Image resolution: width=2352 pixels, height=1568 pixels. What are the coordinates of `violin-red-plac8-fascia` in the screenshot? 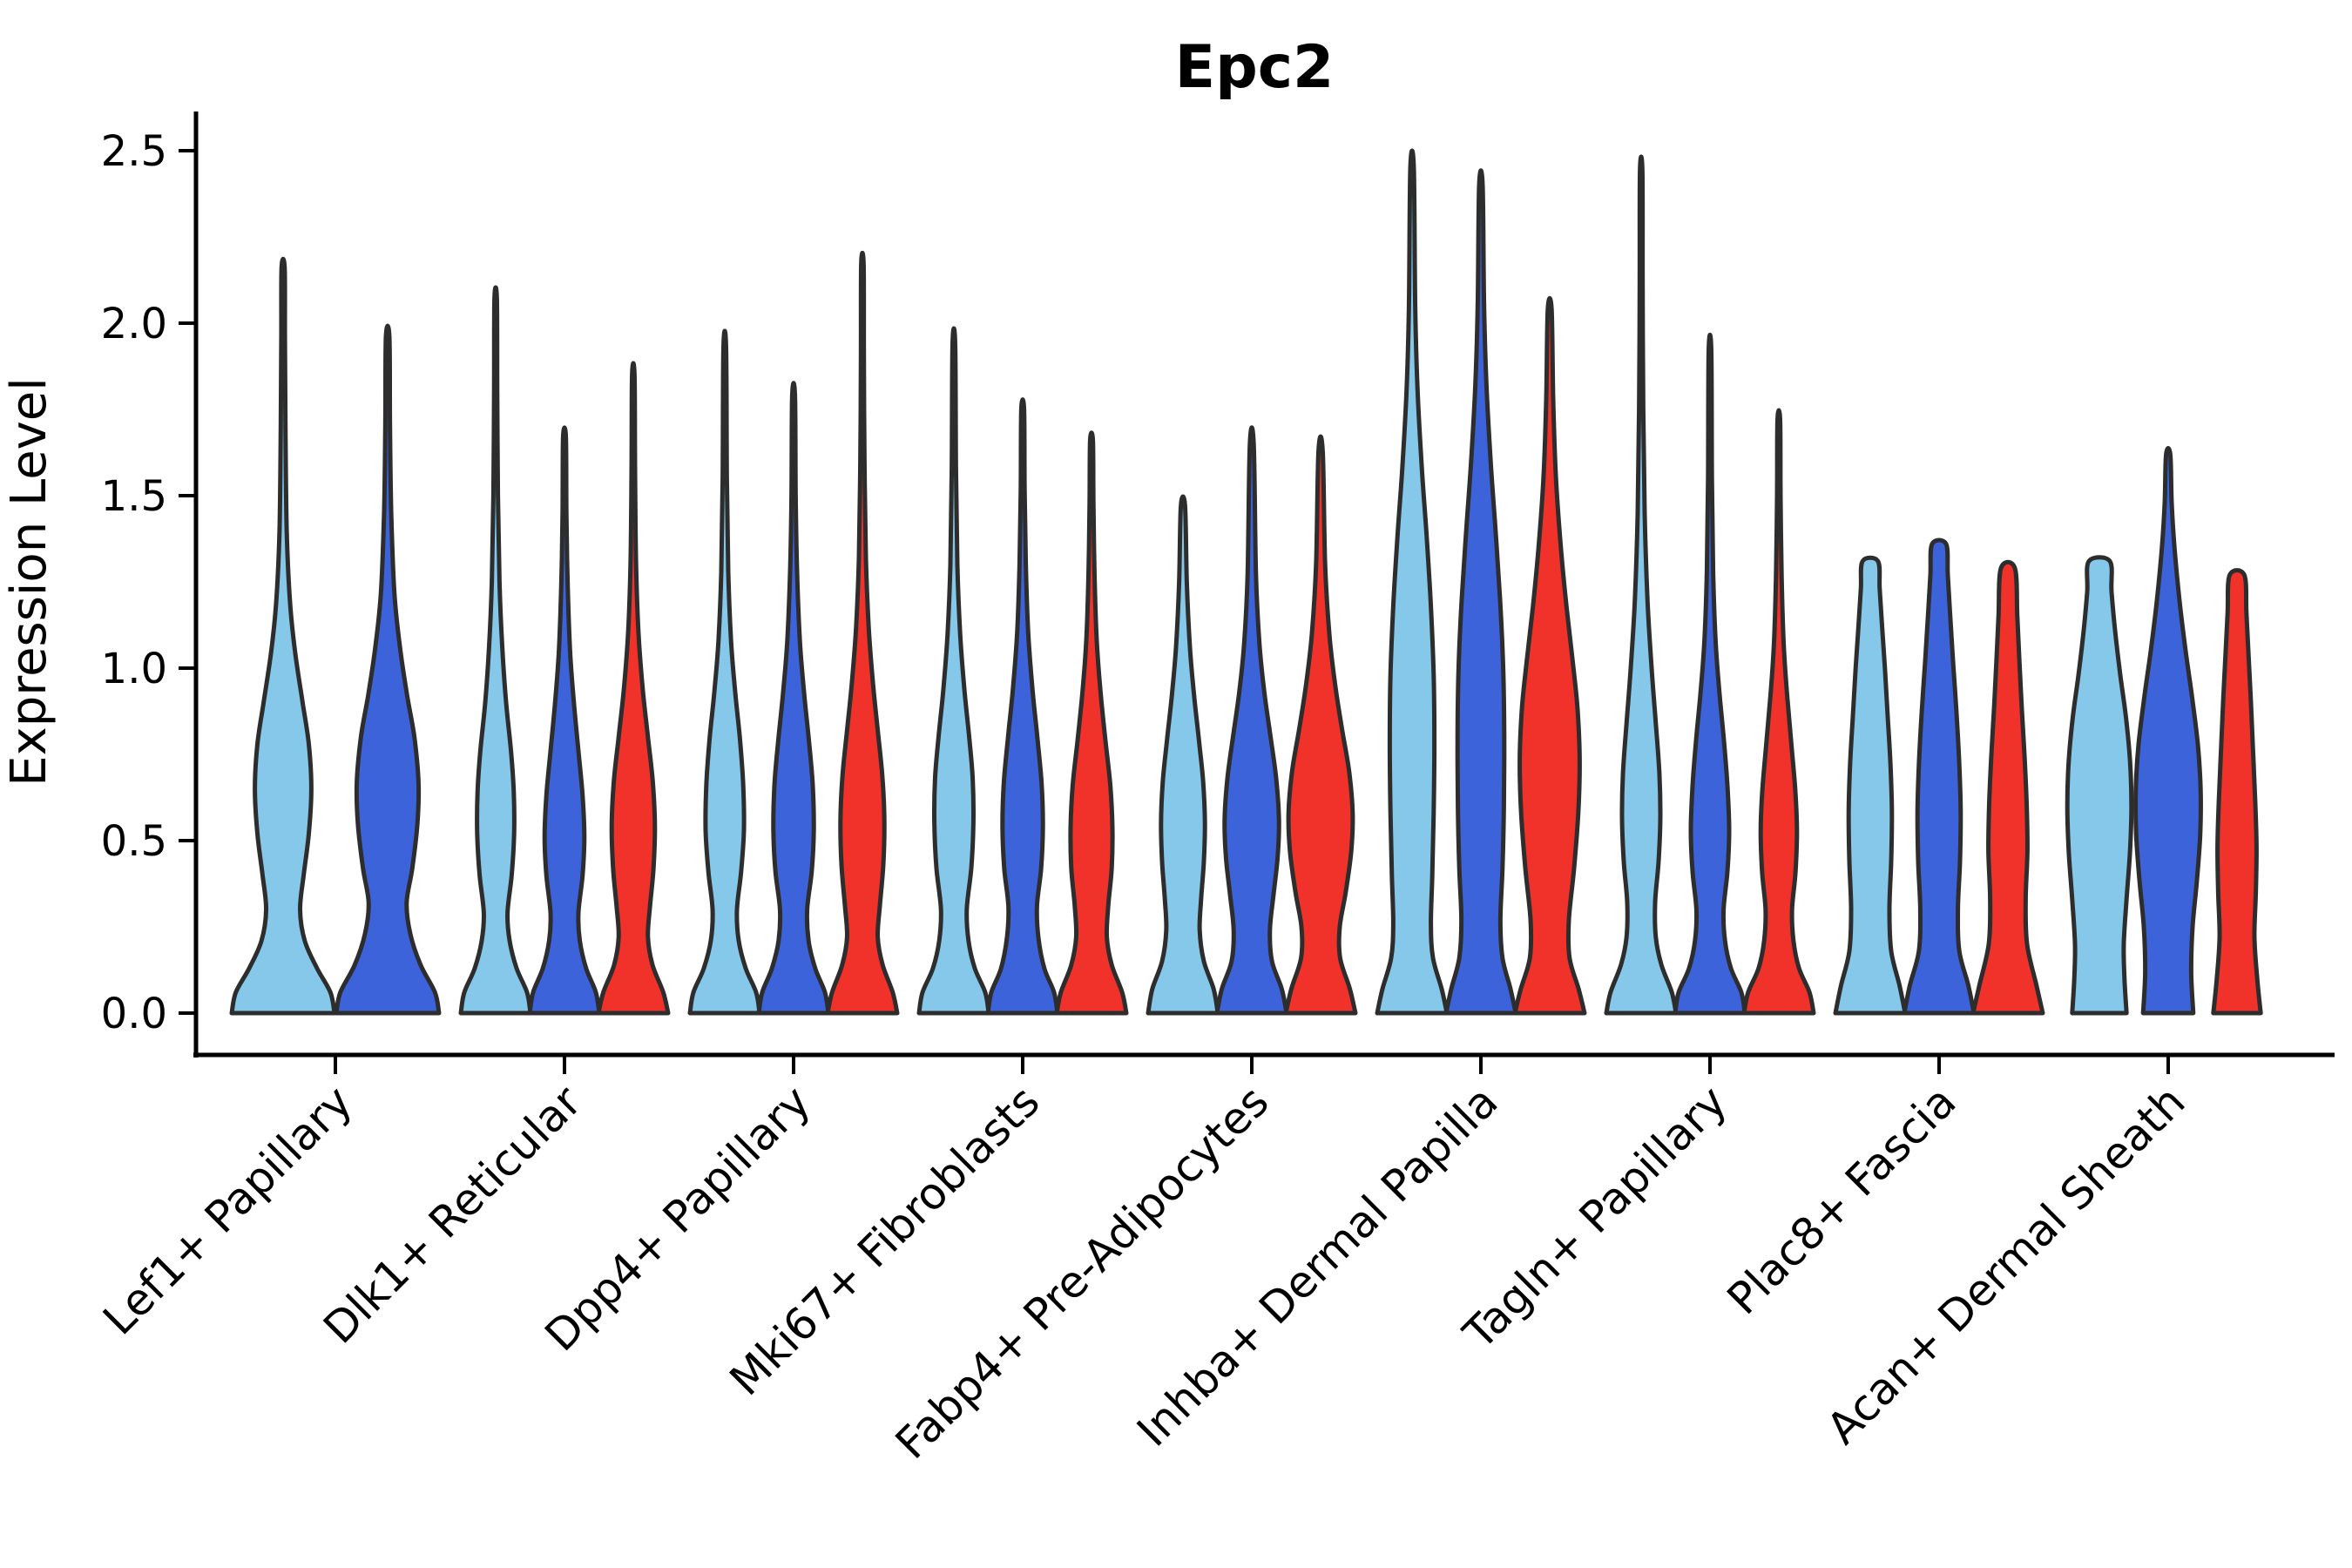 It's located at (2008, 787).